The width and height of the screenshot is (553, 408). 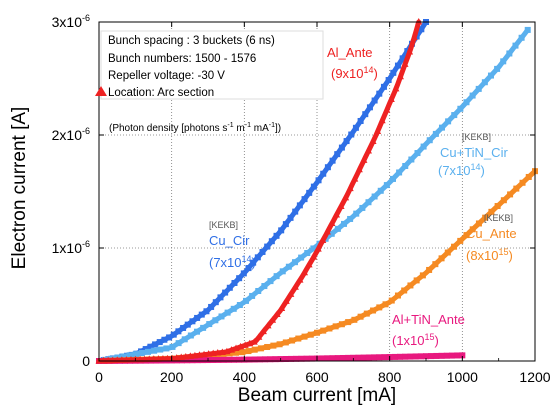 I want to click on photon-density-note: (Photon density [photons s-1 m-1 mA-1]), so click(x=195, y=128).